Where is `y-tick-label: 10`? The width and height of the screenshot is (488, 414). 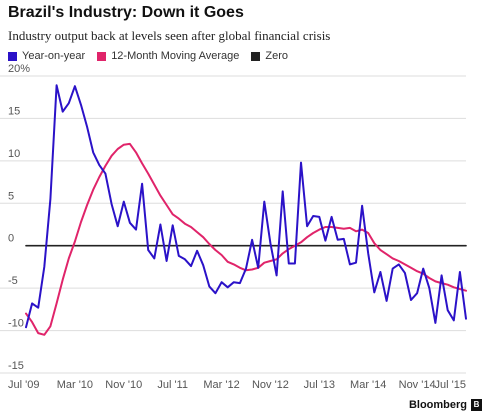 y-tick-label: 10 is located at coordinates (14, 154).